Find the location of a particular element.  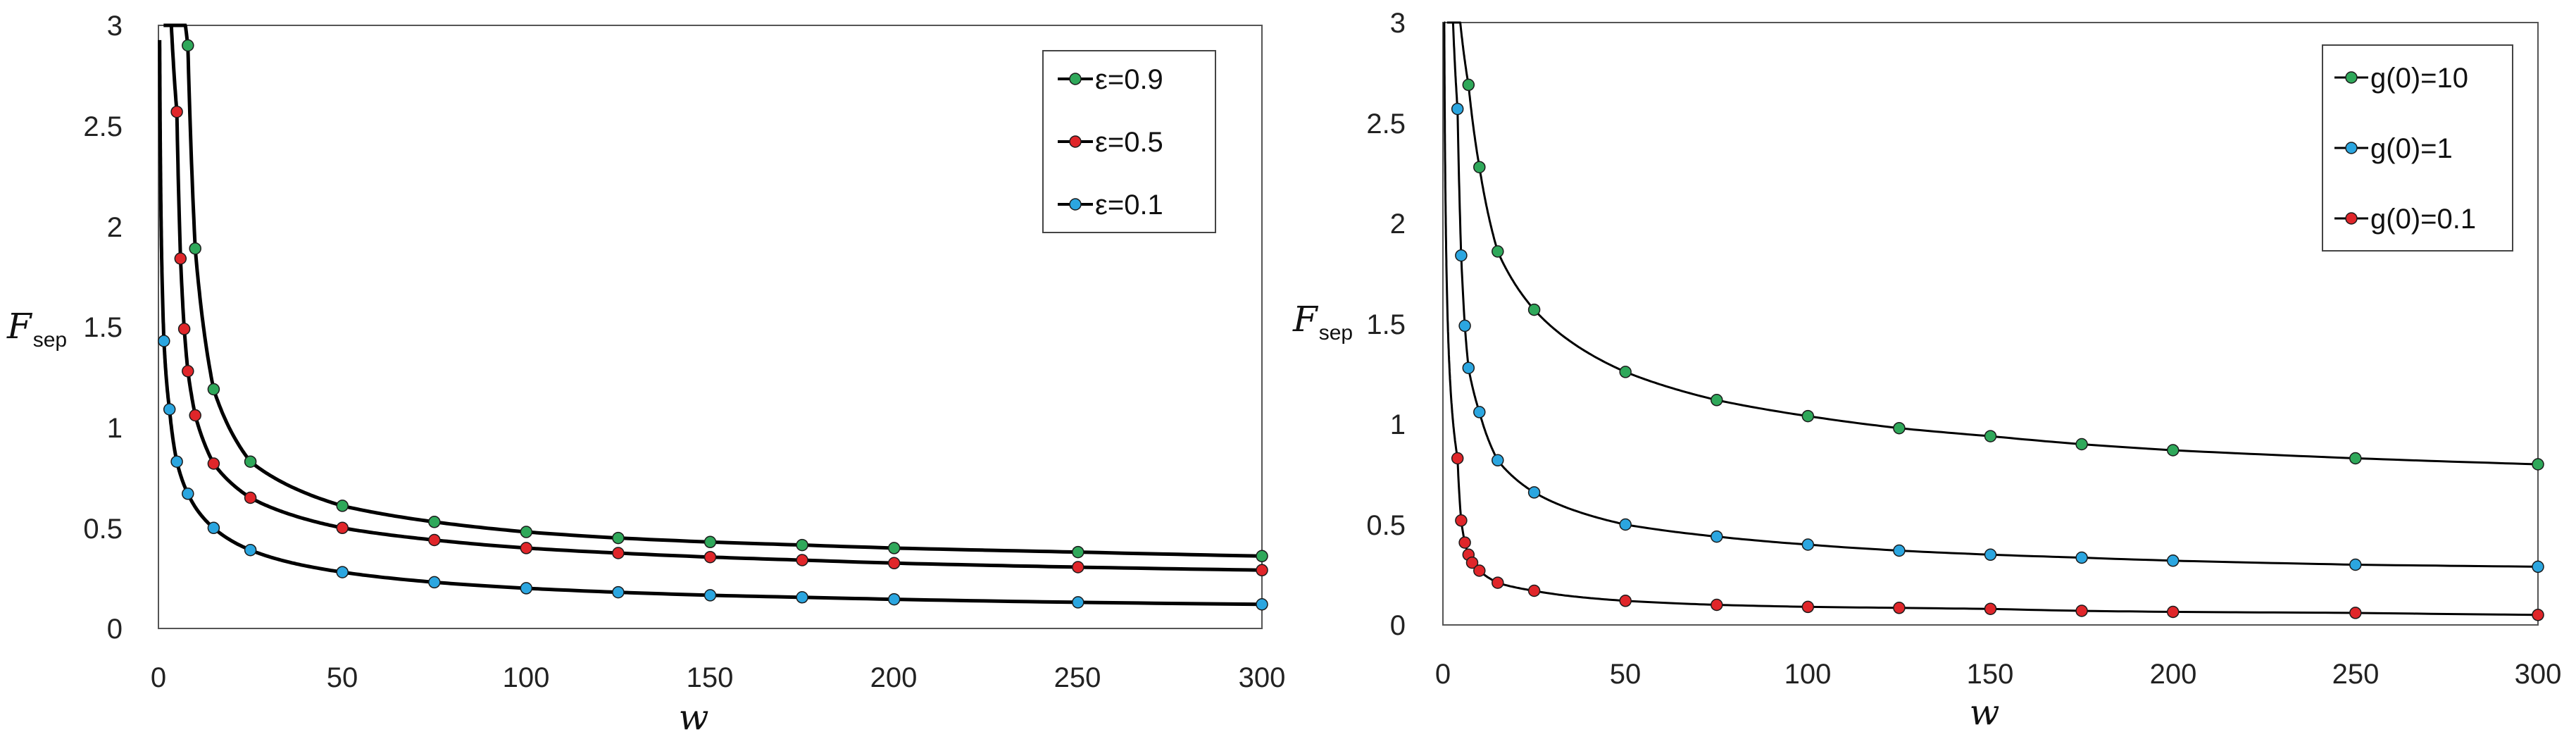

legend-entry: g(0)=1 is located at coordinates (2393, 148).